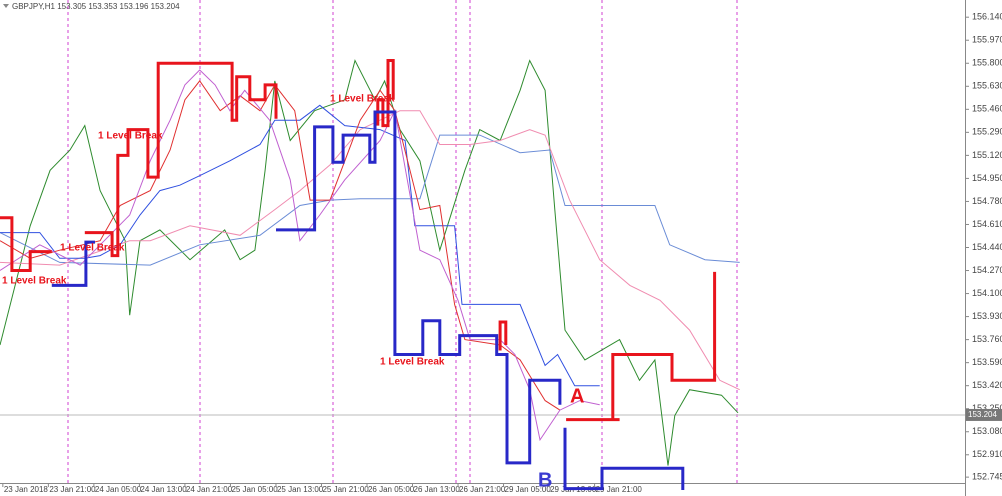 This screenshot has height=496, width=1002. I want to click on x-tick-label: 24 Jan 05:00, so click(118, 489).